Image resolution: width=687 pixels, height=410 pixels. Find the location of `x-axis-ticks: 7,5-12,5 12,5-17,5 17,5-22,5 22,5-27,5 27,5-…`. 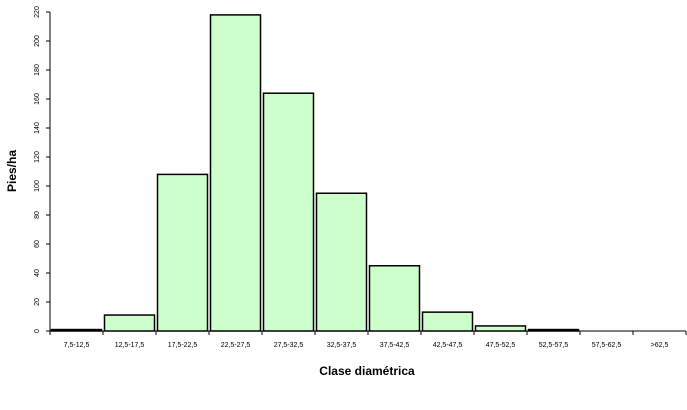

x-axis-ticks: 7,5-12,5 12,5-17,5 17,5-22,5 22,5-27,5 27,5-… is located at coordinates (368, 340).